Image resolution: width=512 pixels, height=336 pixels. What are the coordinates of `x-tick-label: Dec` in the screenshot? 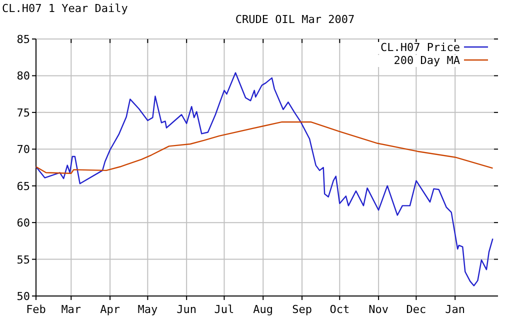 It's located at (416, 309).